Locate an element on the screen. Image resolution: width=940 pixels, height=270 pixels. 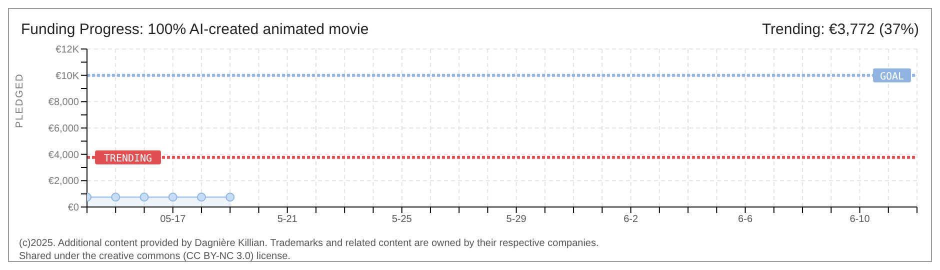
x-tick-label: 6-10 is located at coordinates (860, 220).